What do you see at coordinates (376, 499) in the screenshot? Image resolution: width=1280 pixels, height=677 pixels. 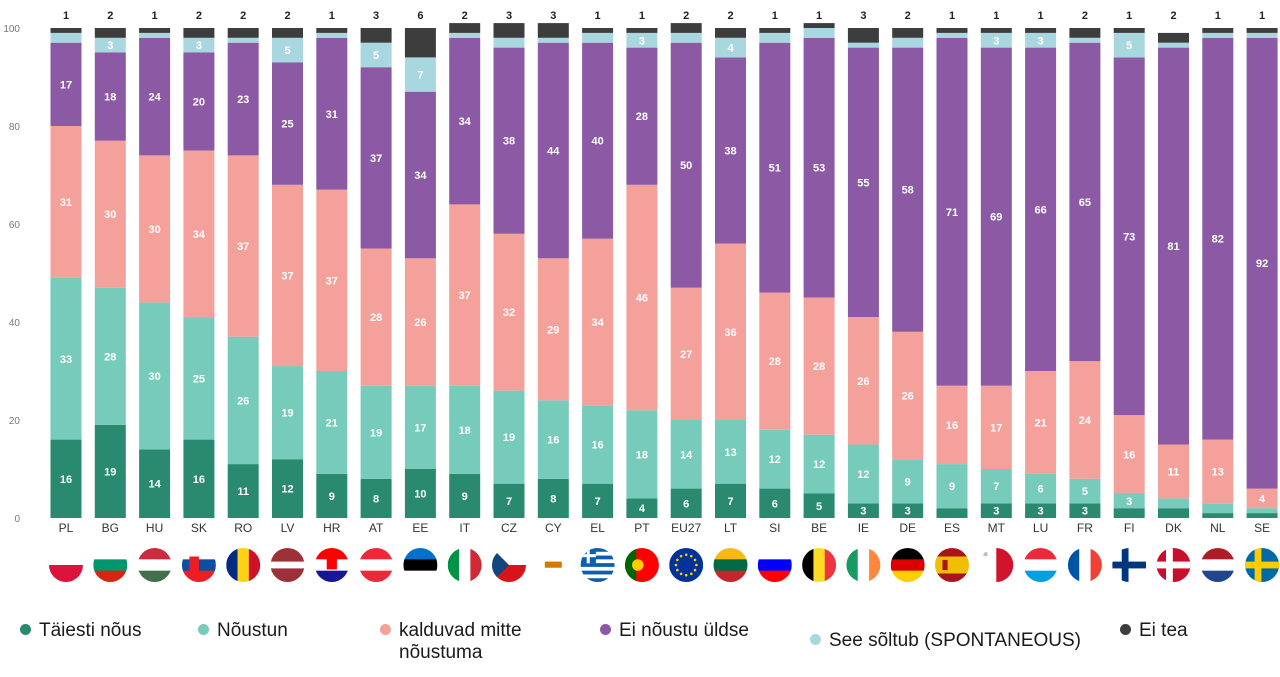 I see `data-label: 8` at bounding box center [376, 499].